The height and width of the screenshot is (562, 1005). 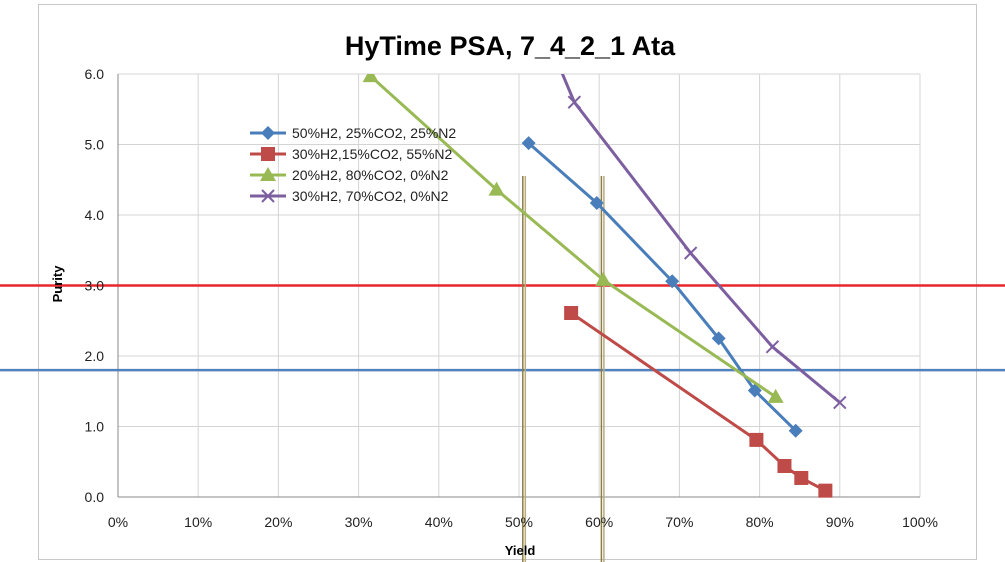 What do you see at coordinates (95, 356) in the screenshot?
I see `y-tick-label: 2.0` at bounding box center [95, 356].